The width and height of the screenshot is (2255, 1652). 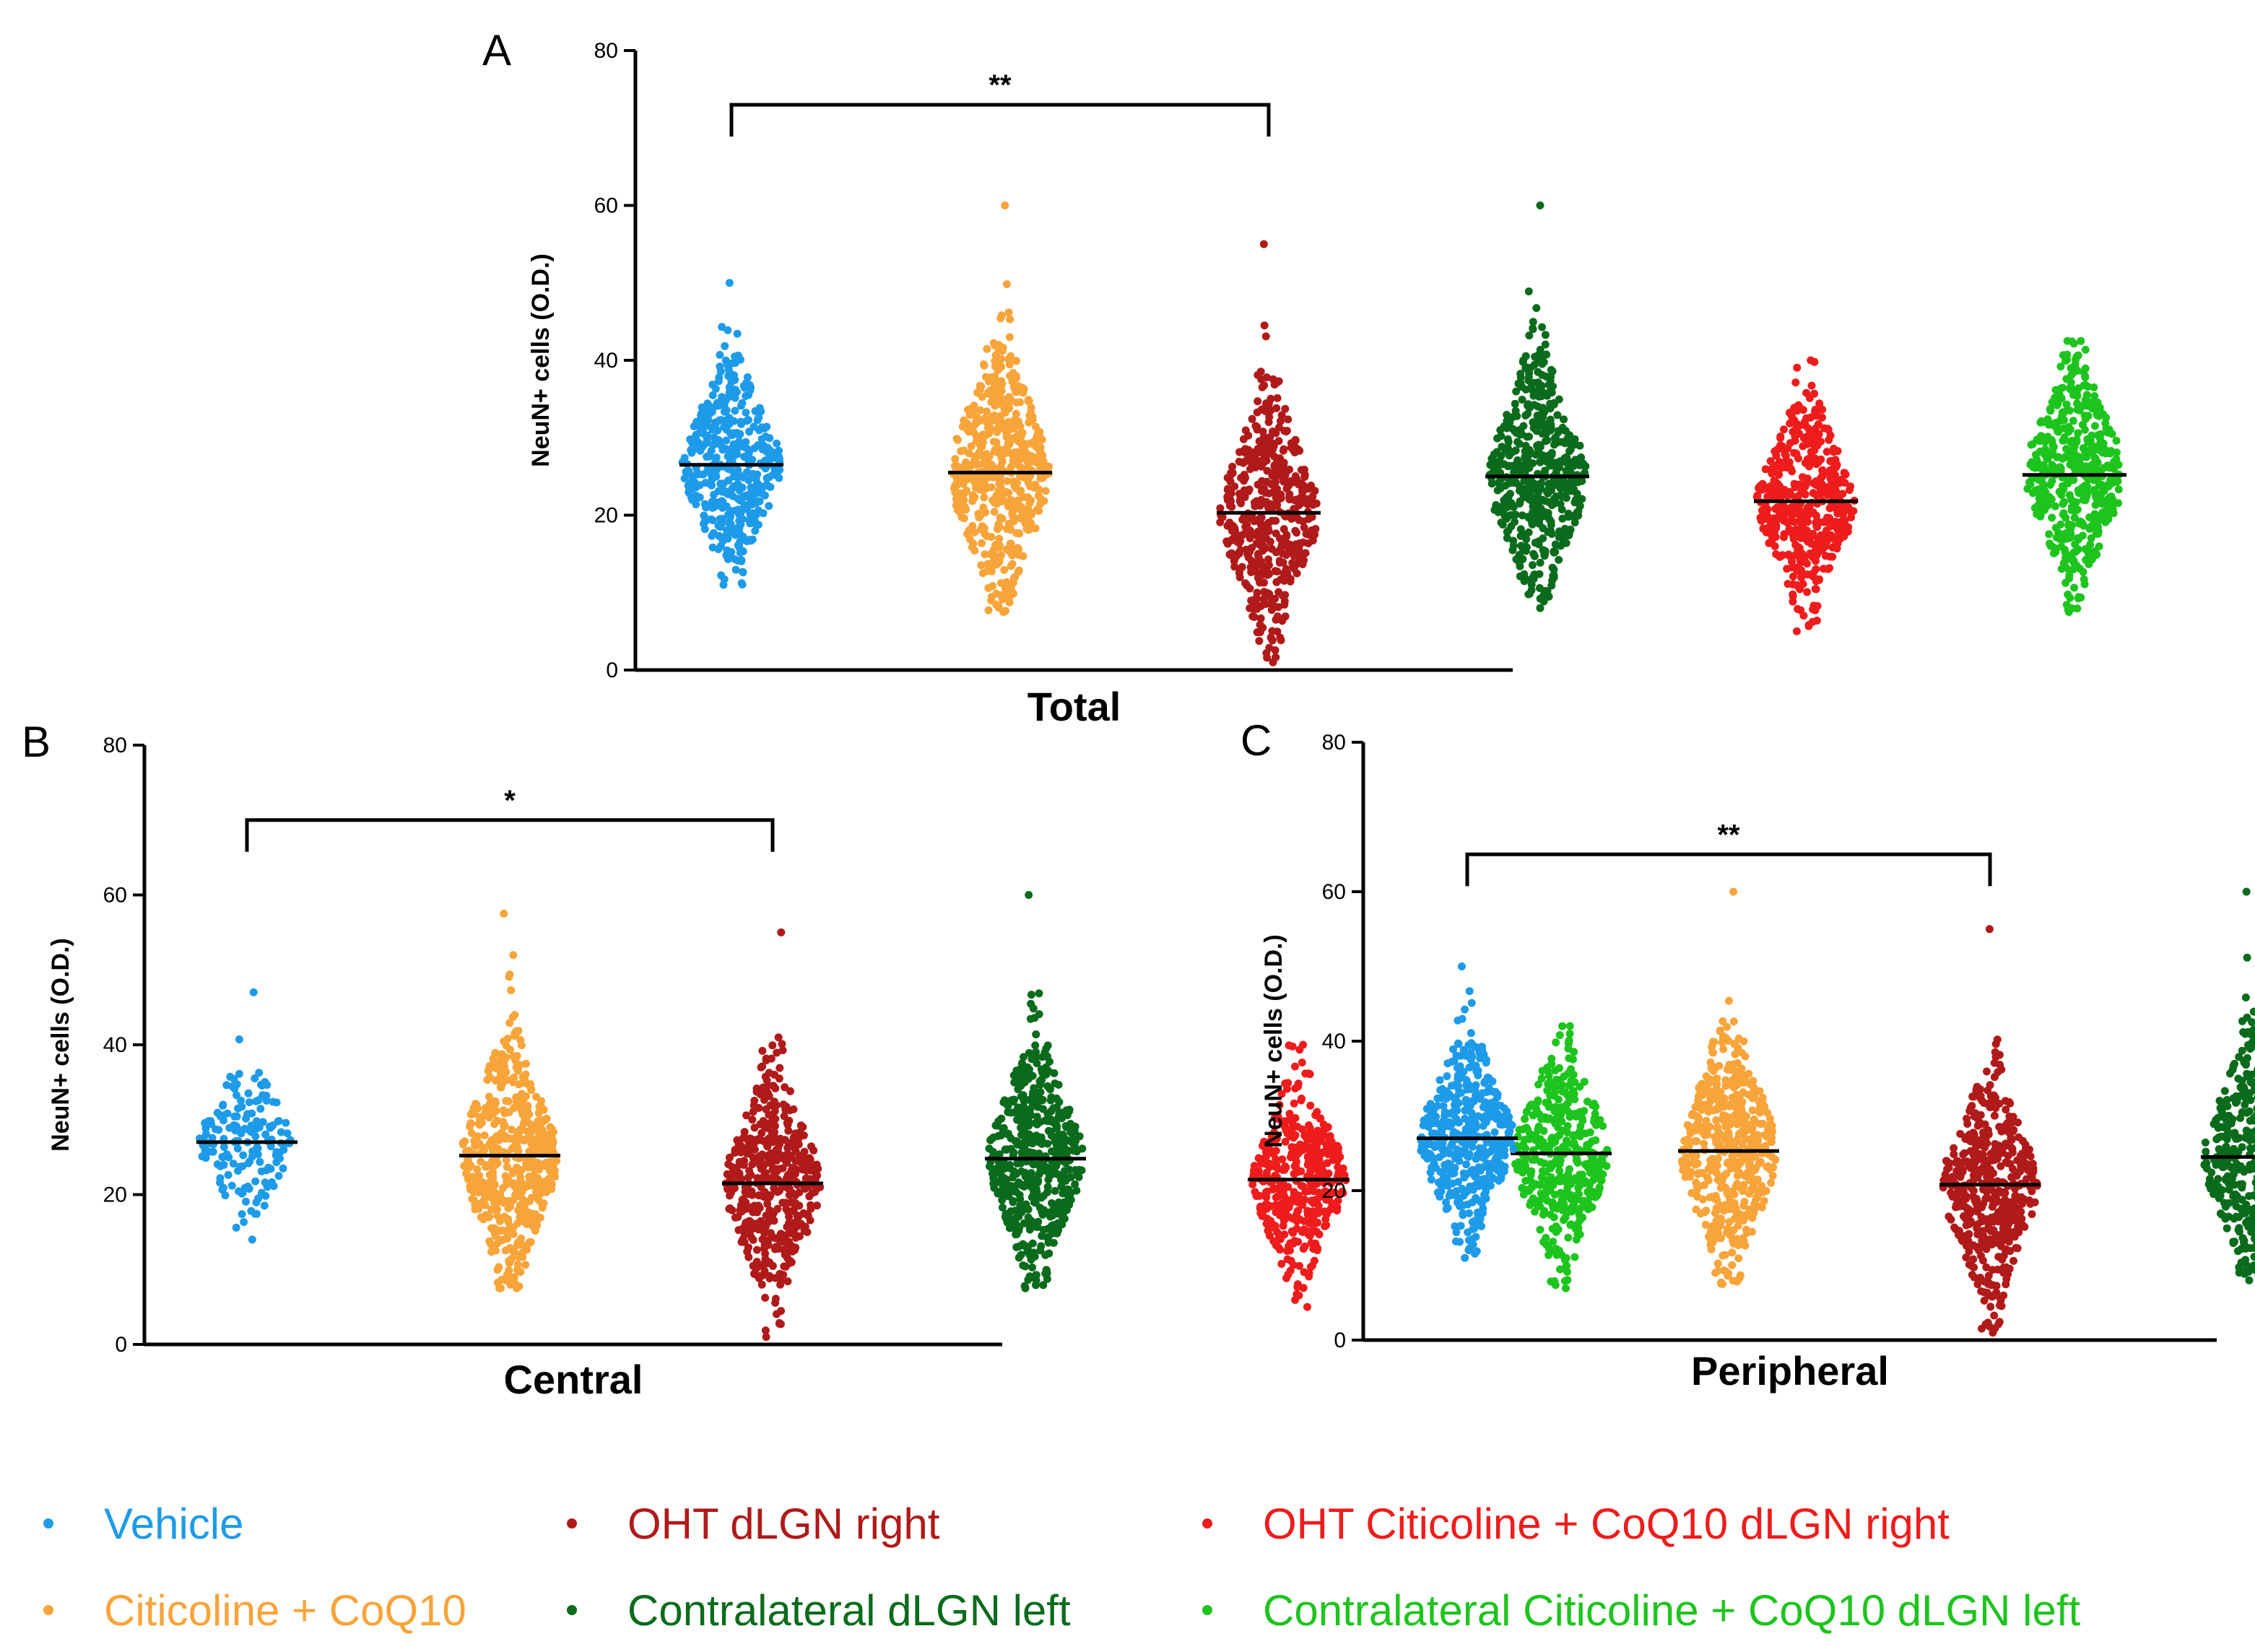 I want to click on y-tick-label: 20, so click(x=606, y=516).